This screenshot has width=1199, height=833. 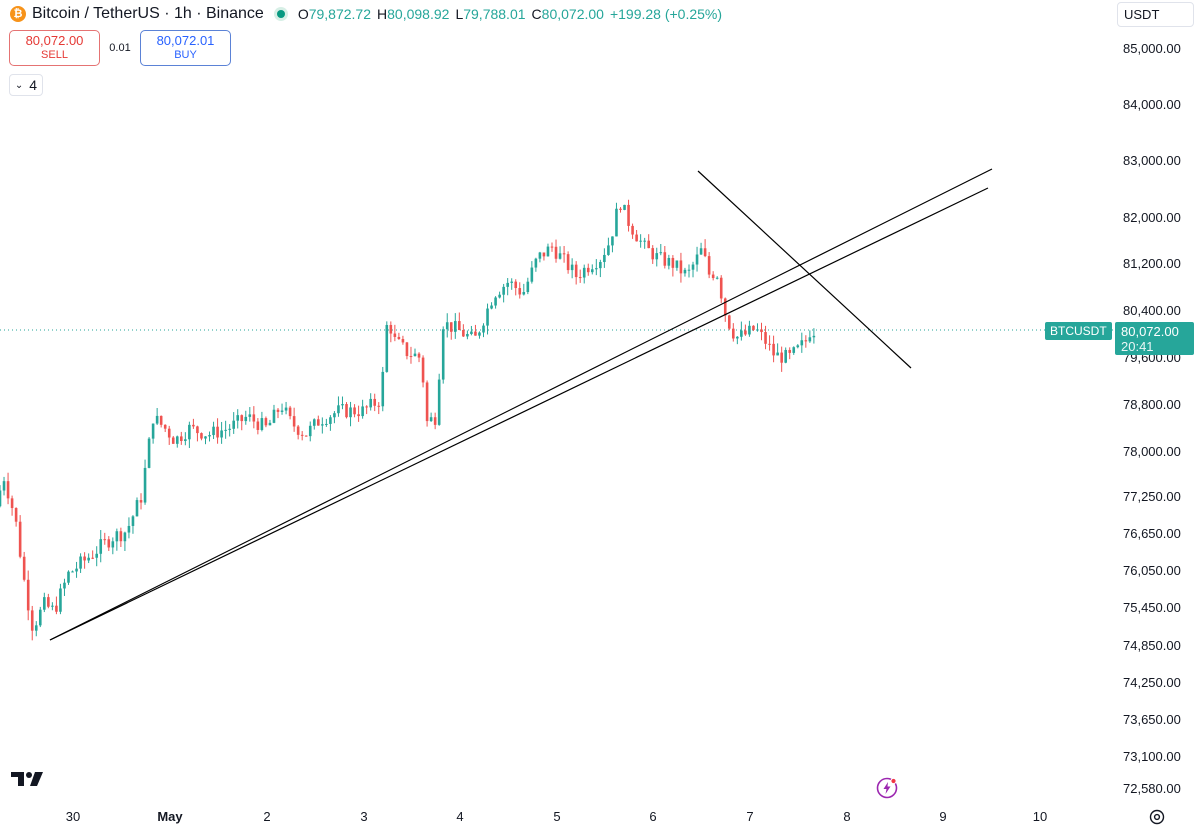 I want to click on price-tick-label: 78,000.00, so click(x=1152, y=451).